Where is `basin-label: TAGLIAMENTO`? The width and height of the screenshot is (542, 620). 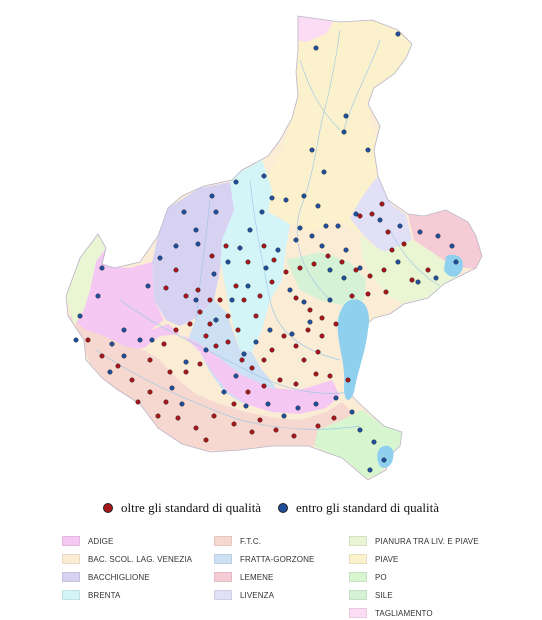 basin-label: TAGLIAMENTO is located at coordinates (404, 613).